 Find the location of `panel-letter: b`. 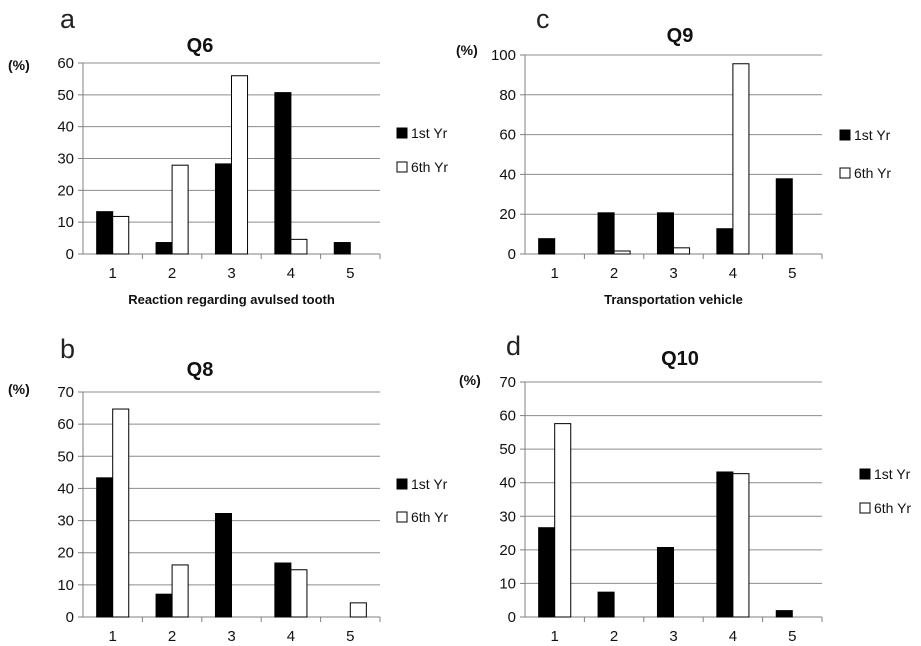

panel-letter: b is located at coordinates (67, 349).